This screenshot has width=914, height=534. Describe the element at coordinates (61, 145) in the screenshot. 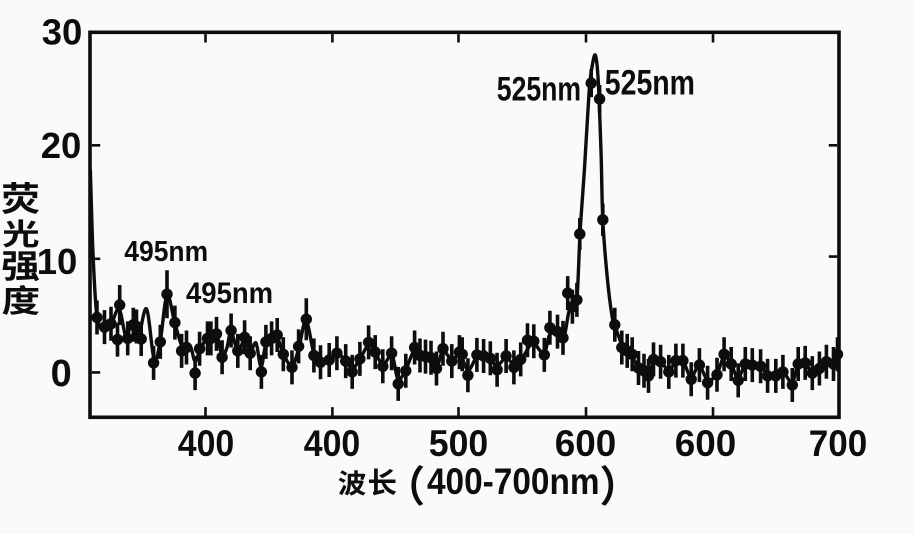

I see `svg-text: 20` at that location.